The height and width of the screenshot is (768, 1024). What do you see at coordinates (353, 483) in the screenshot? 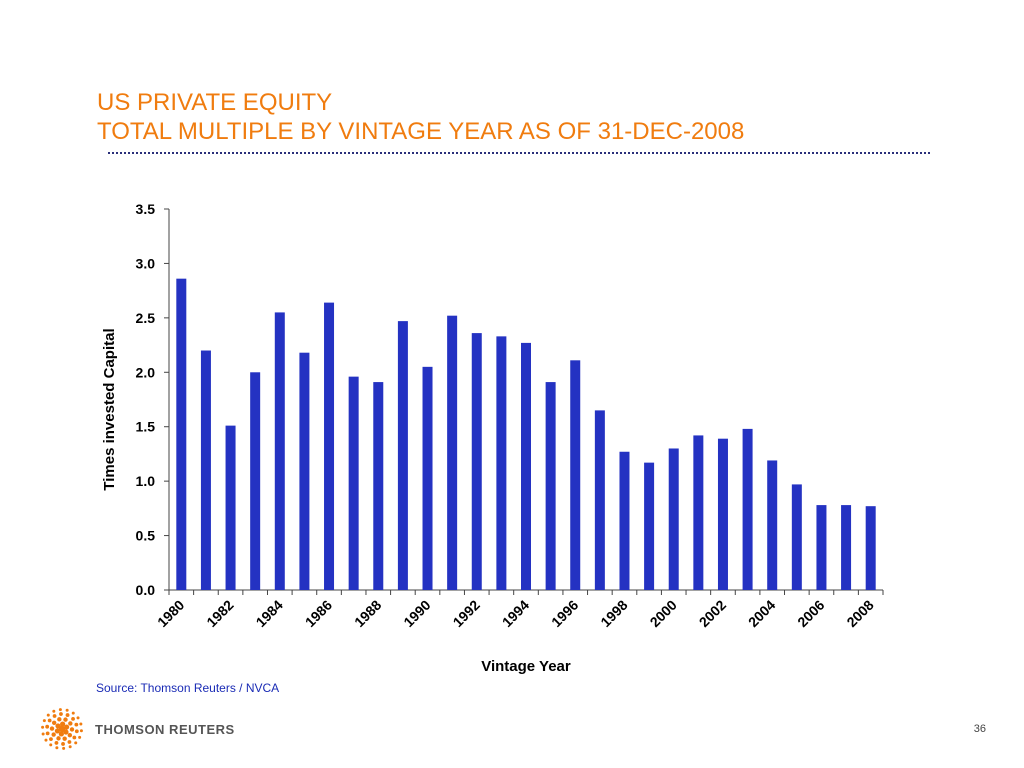
I see `bar-1987` at bounding box center [353, 483].